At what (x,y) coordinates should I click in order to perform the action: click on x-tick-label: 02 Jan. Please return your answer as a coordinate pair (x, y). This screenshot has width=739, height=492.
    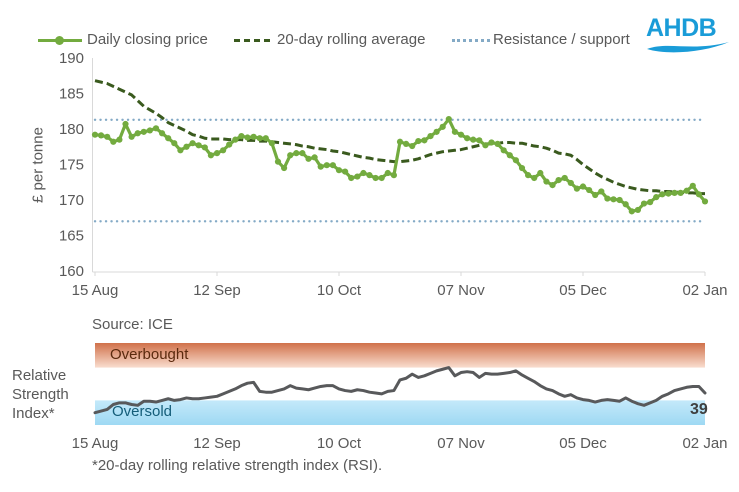
    Looking at the image, I should click on (704, 290).